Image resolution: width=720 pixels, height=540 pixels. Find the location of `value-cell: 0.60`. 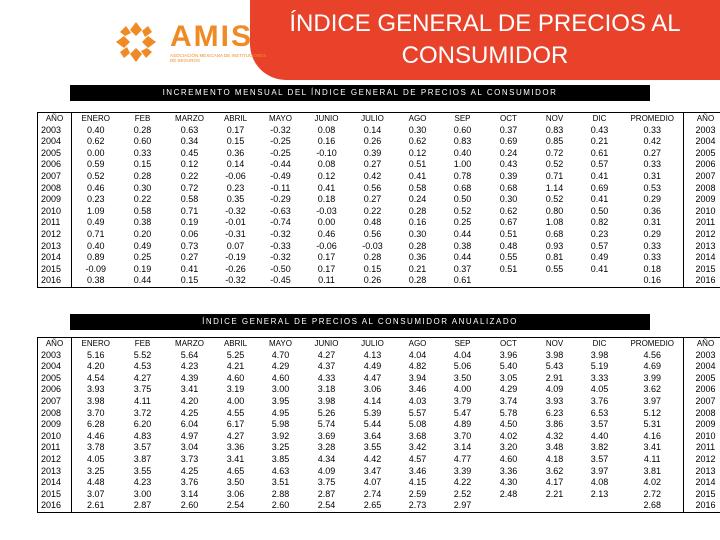

value-cell: 0.60 is located at coordinates (462, 129).